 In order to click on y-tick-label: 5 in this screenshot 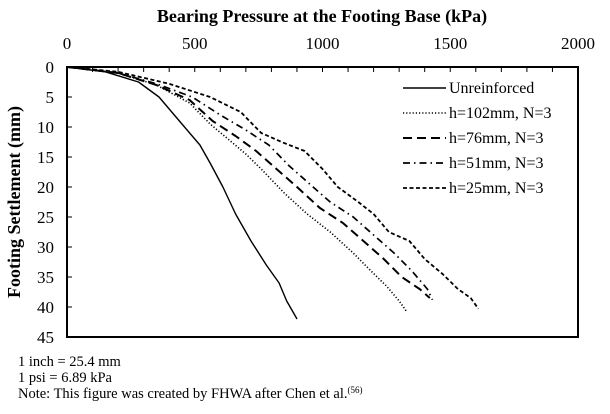, I will do `click(50, 97)`.